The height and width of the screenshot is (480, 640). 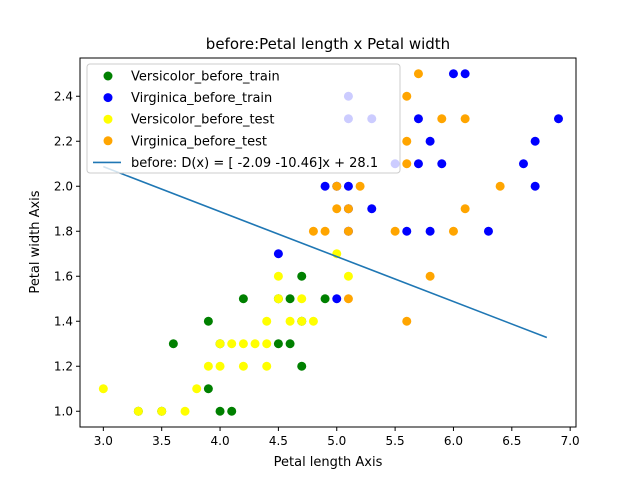 What do you see at coordinates (103, 441) in the screenshot?
I see `x-tick-label: 3.0` at bounding box center [103, 441].